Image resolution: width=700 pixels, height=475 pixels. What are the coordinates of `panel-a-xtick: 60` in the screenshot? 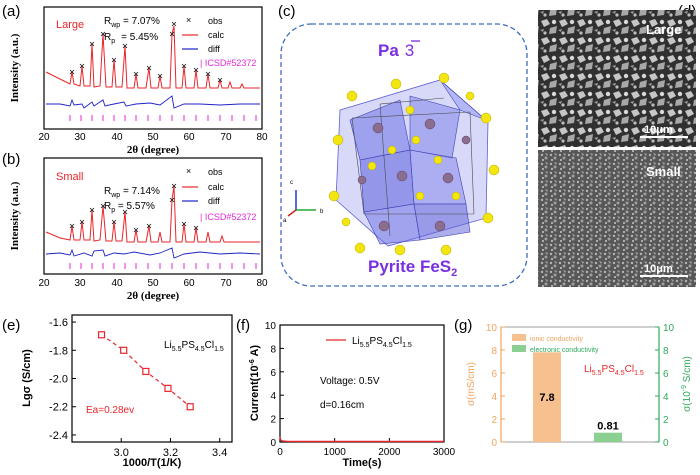 It's located at (189, 137).